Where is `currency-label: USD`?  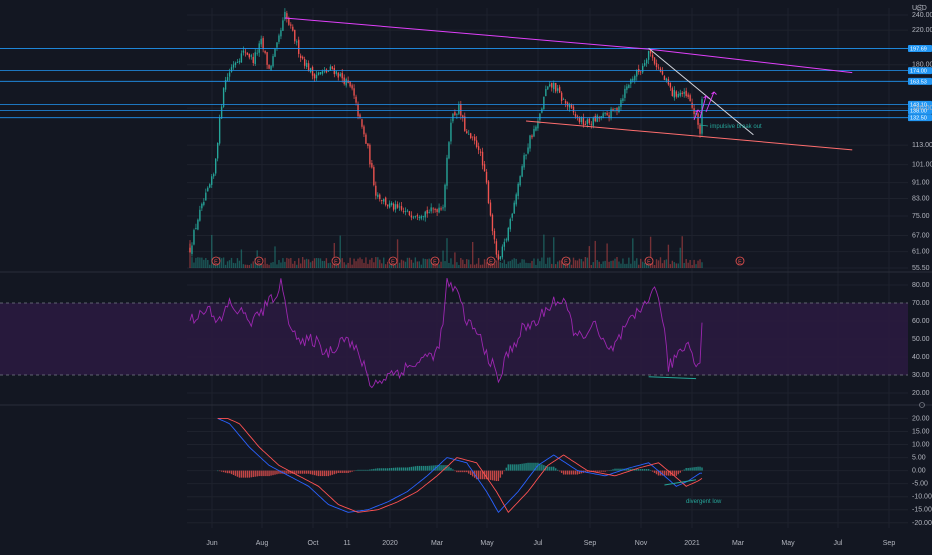
currency-label: USD is located at coordinates (919, 8).